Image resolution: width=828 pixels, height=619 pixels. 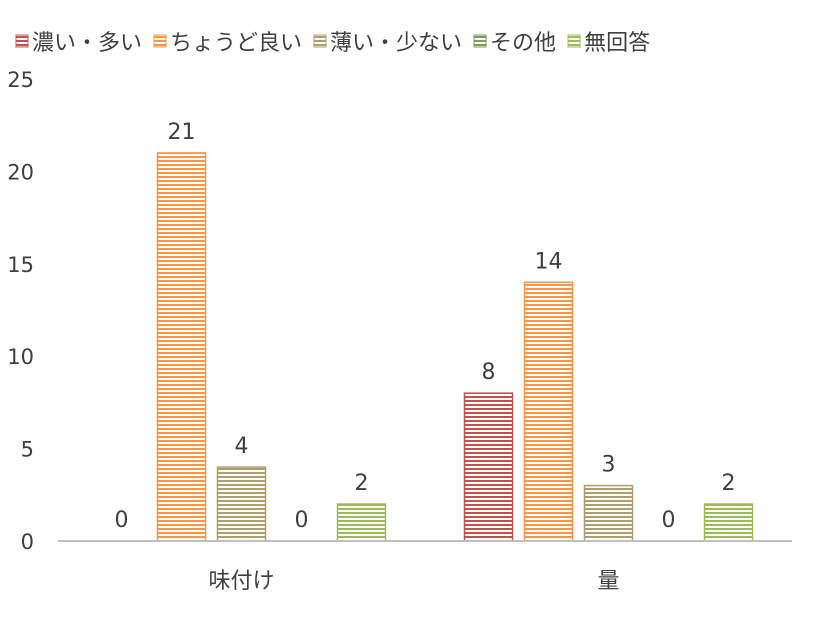 I want to click on legend-item: 無回答, so click(x=608, y=43).